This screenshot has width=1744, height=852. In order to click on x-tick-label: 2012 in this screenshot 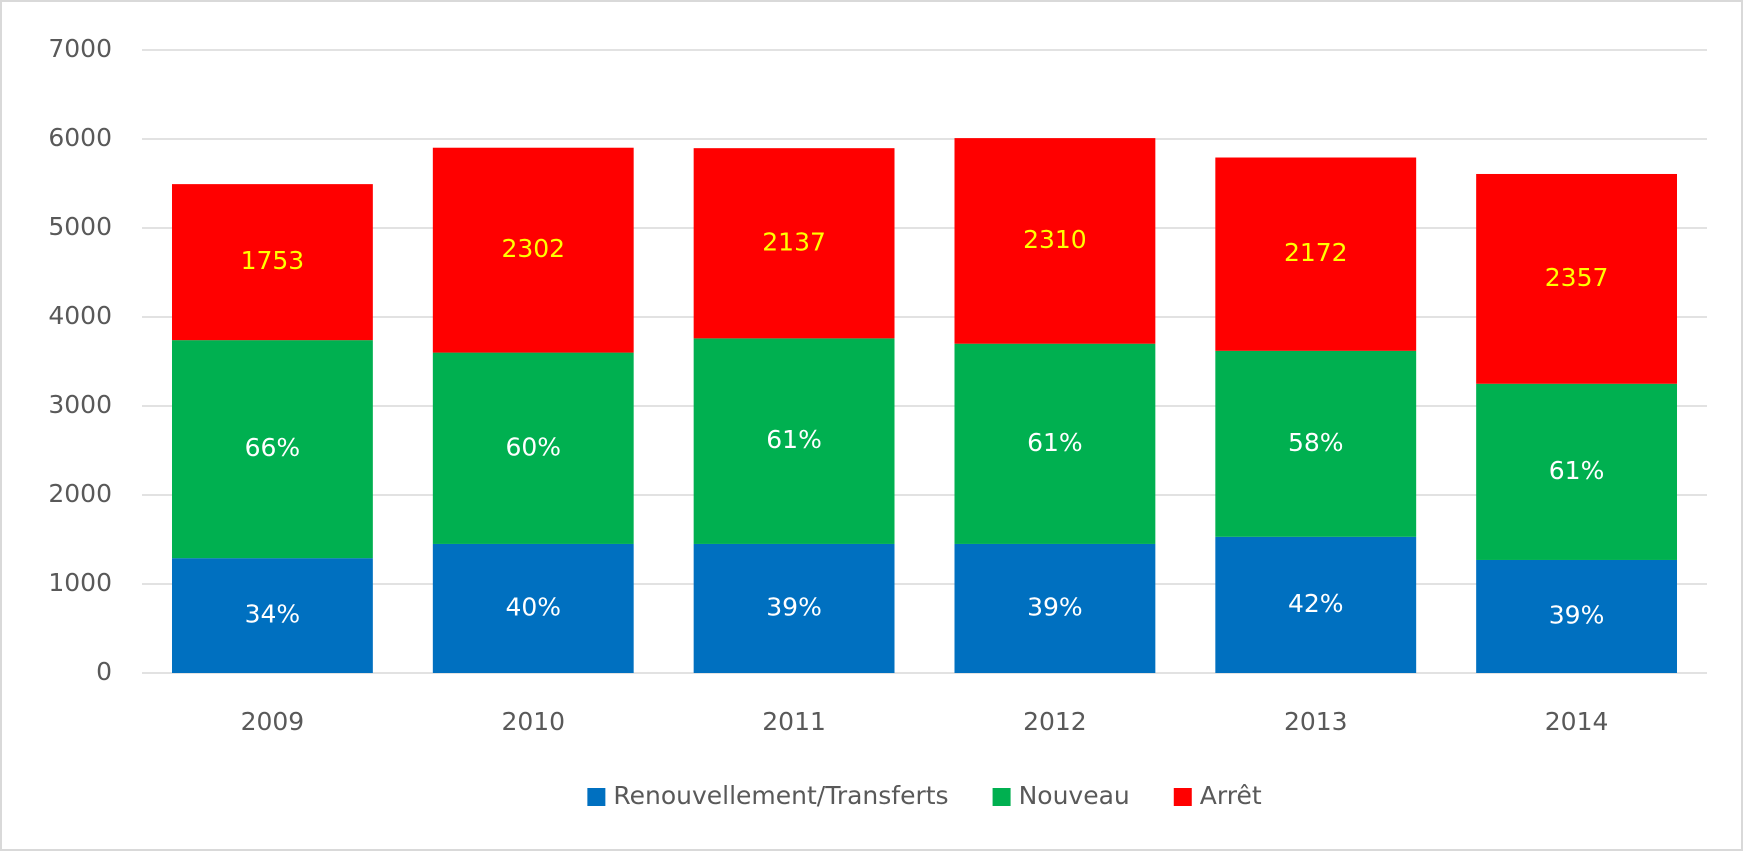, I will do `click(1055, 721)`.